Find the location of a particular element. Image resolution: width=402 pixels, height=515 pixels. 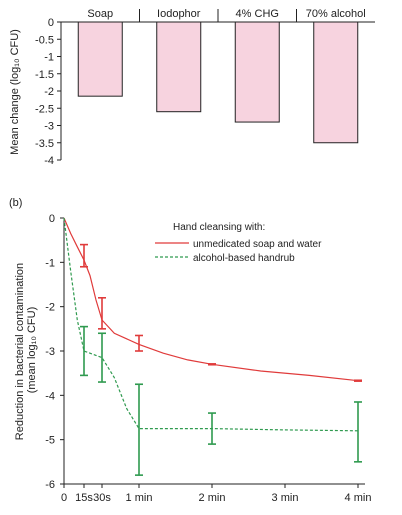

bar-category-label: 70% alcohol is located at coordinates (336, 14).